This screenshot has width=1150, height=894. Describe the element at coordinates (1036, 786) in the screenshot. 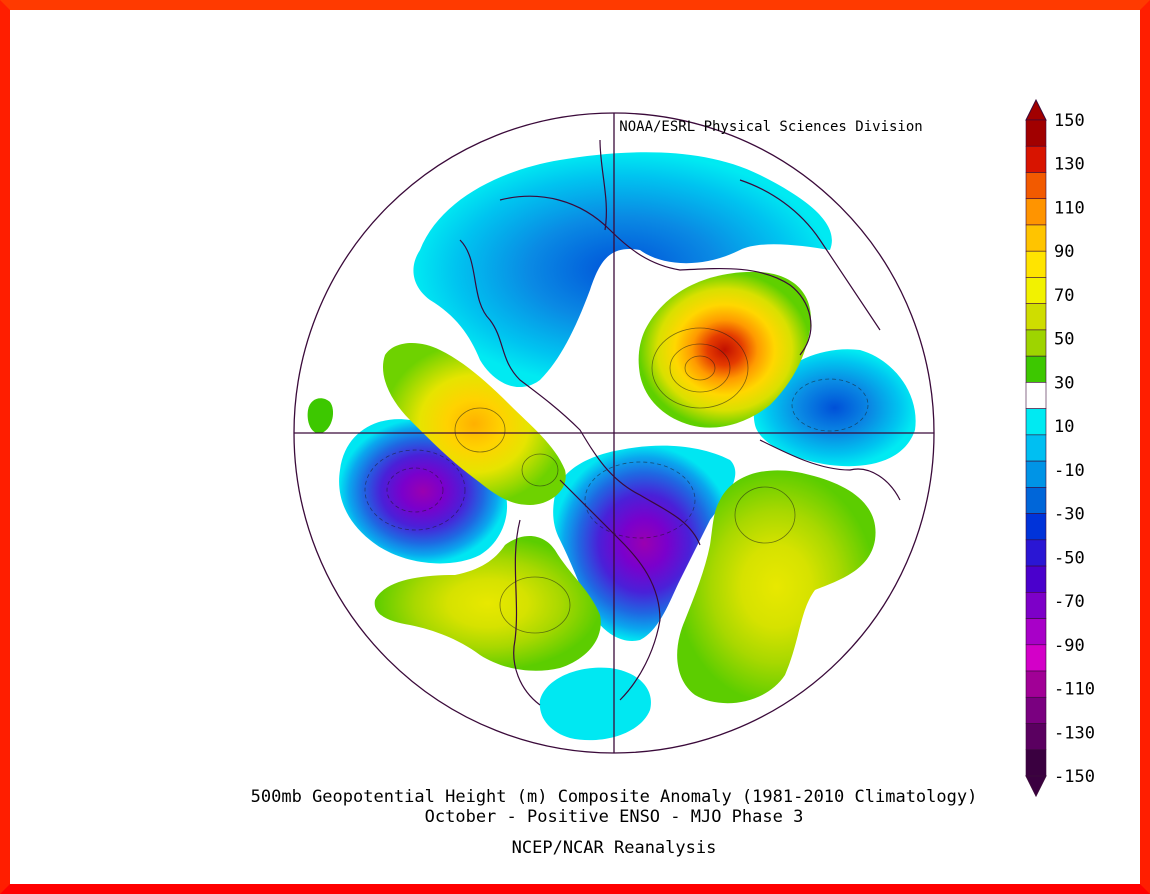

I see `colorbar-bottom-arrow` at that location.